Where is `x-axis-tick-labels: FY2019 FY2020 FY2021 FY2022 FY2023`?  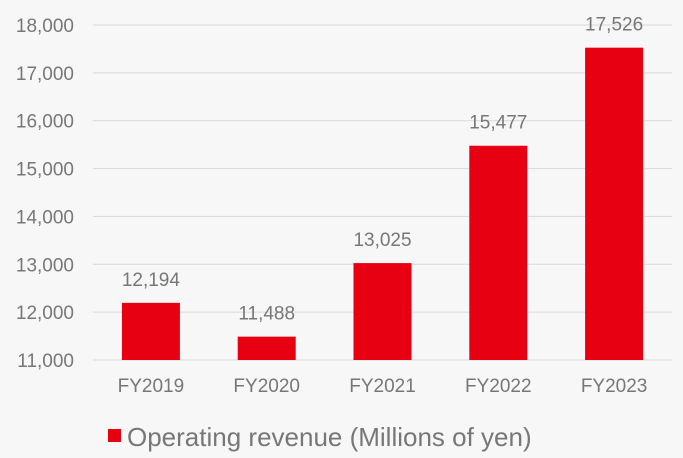 x-axis-tick-labels: FY2019 FY2020 FY2021 FY2022 FY2023 is located at coordinates (383, 386).